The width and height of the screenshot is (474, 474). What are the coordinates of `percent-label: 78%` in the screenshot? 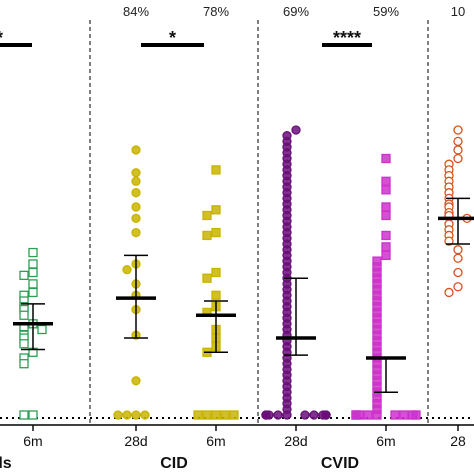 It's located at (216, 11).